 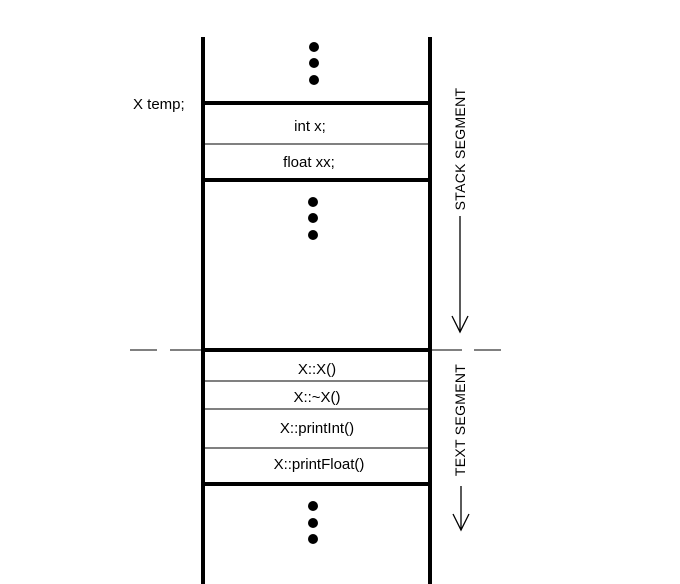 I want to click on text-segment-down-arrow-icon, so click(x=461, y=509).